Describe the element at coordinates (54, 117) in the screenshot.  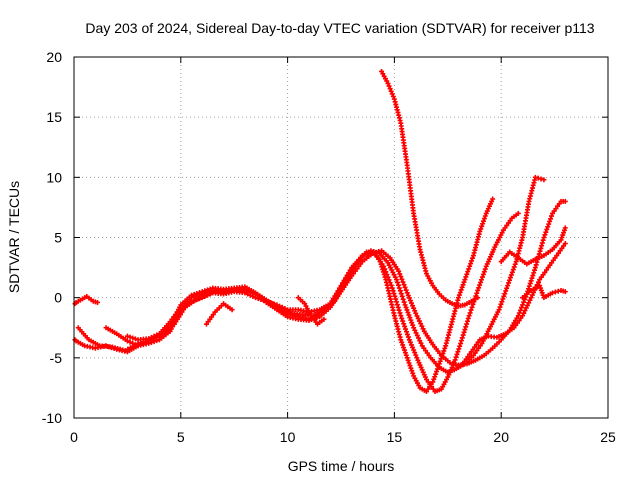
I see `y-tick-label: 15` at that location.